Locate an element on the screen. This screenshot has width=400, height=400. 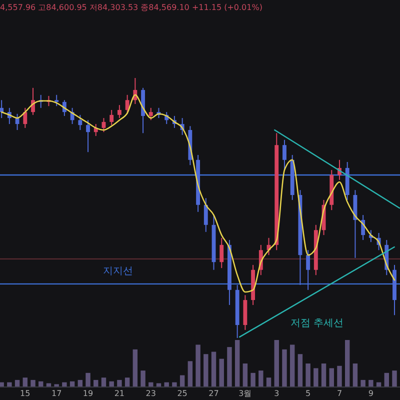
x-tick-label: 27 is located at coordinates (213, 393).